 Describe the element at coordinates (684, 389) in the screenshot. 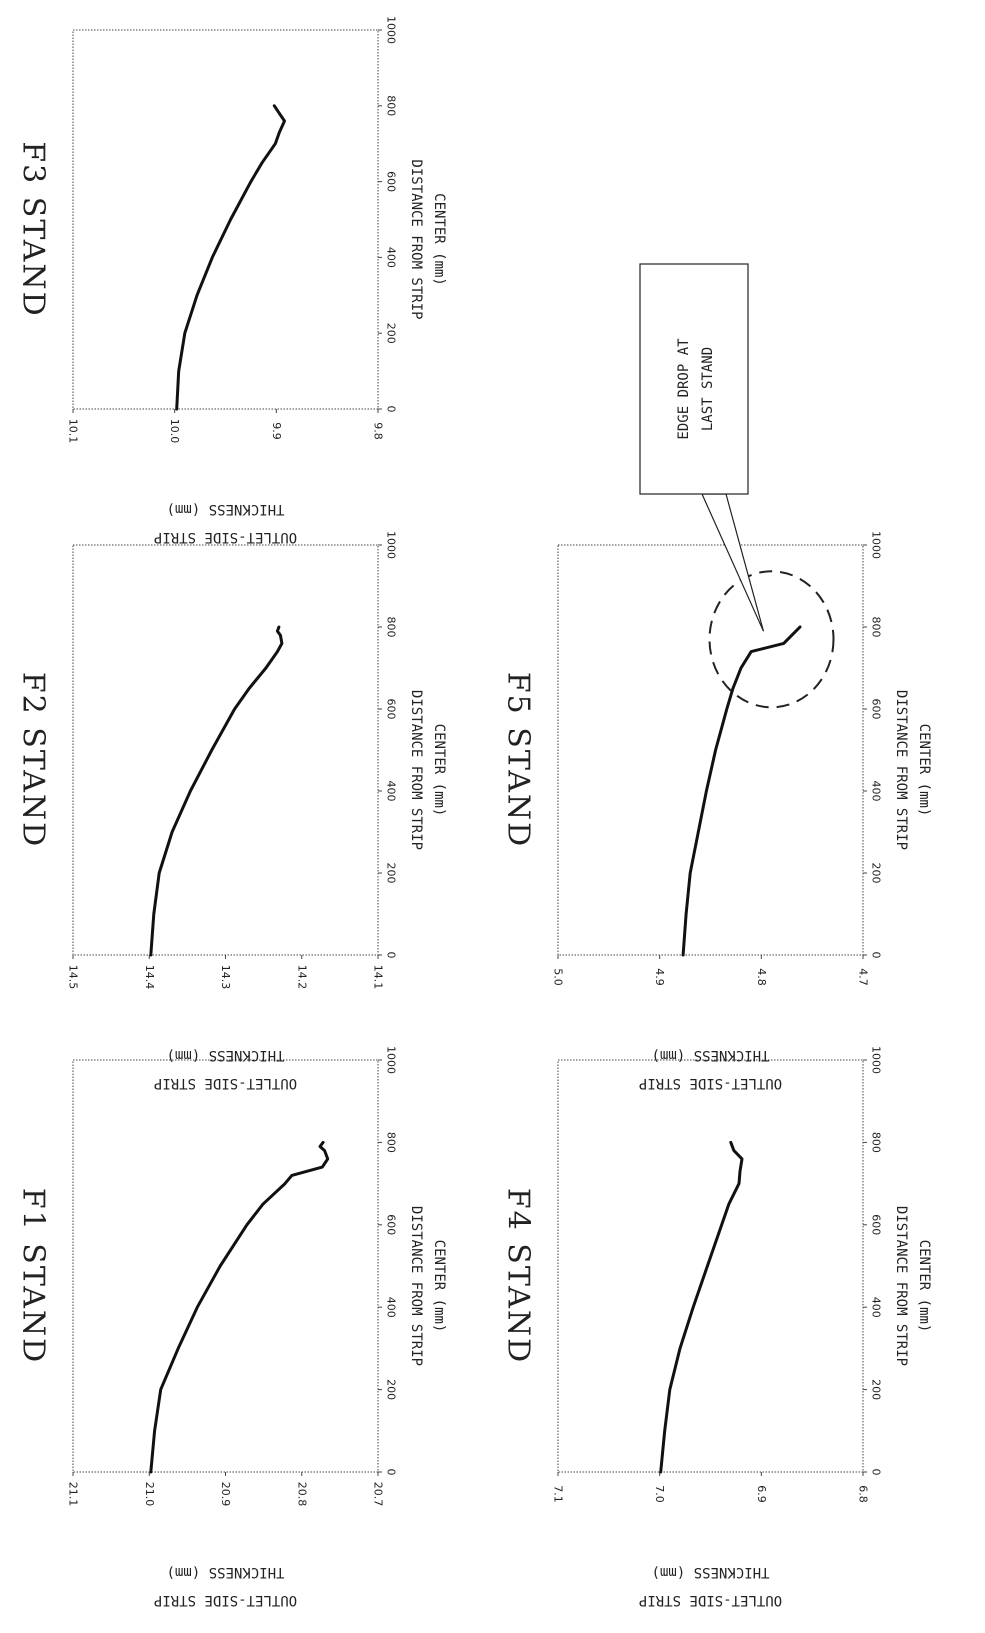

I see `callout-text: EDGE DROP AT` at that location.